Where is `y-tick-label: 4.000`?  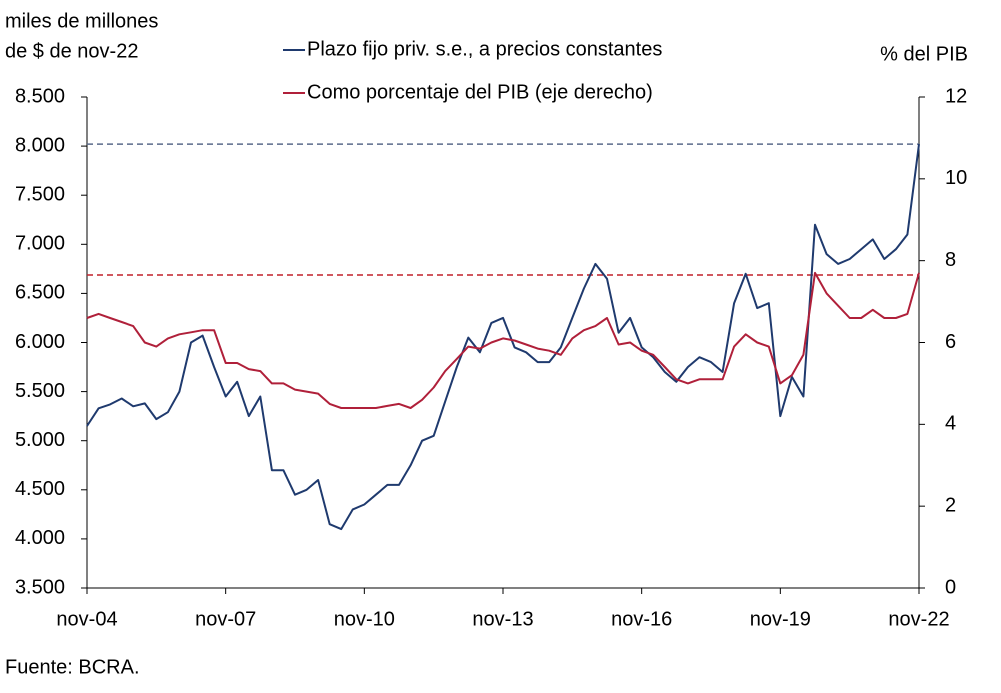
y-tick-label: 4.000 is located at coordinates (40, 538).